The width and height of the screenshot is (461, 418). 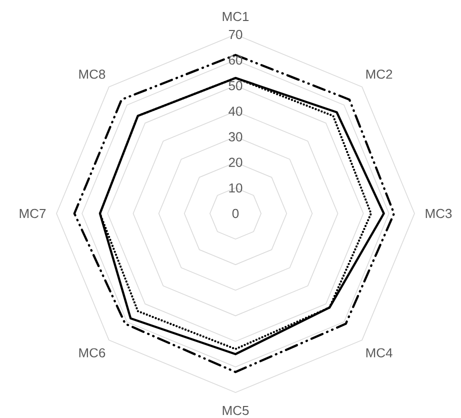 What do you see at coordinates (92, 74) in the screenshot?
I see `spoke-label: MC8` at bounding box center [92, 74].